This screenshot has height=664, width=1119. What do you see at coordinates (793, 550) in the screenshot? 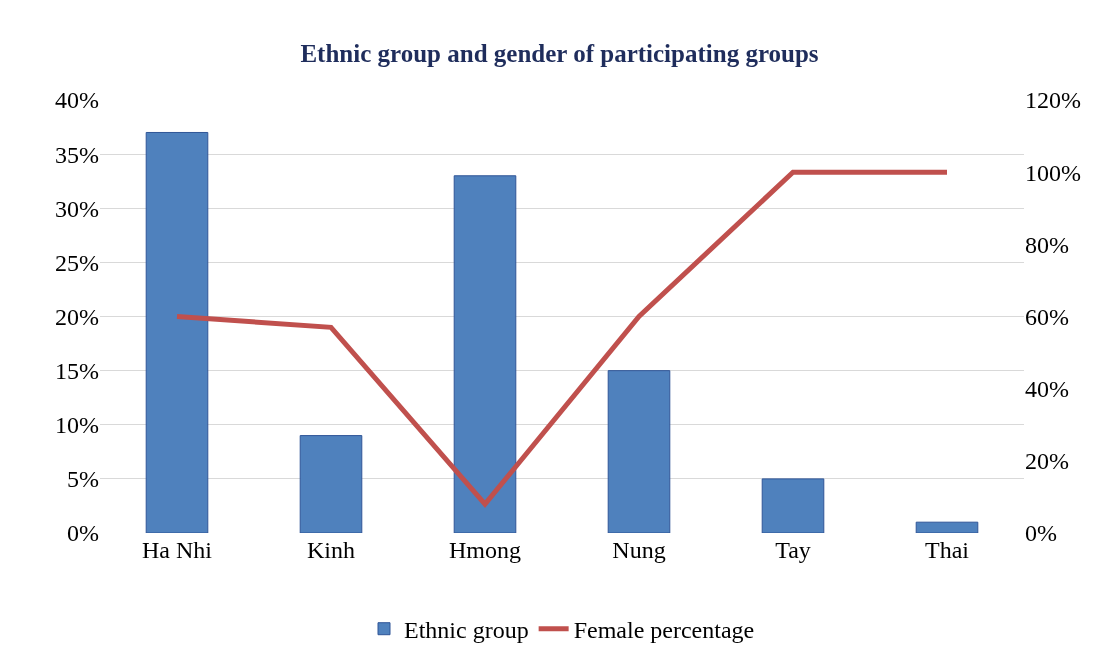
I see `x-tick-label: Tay` at bounding box center [793, 550].